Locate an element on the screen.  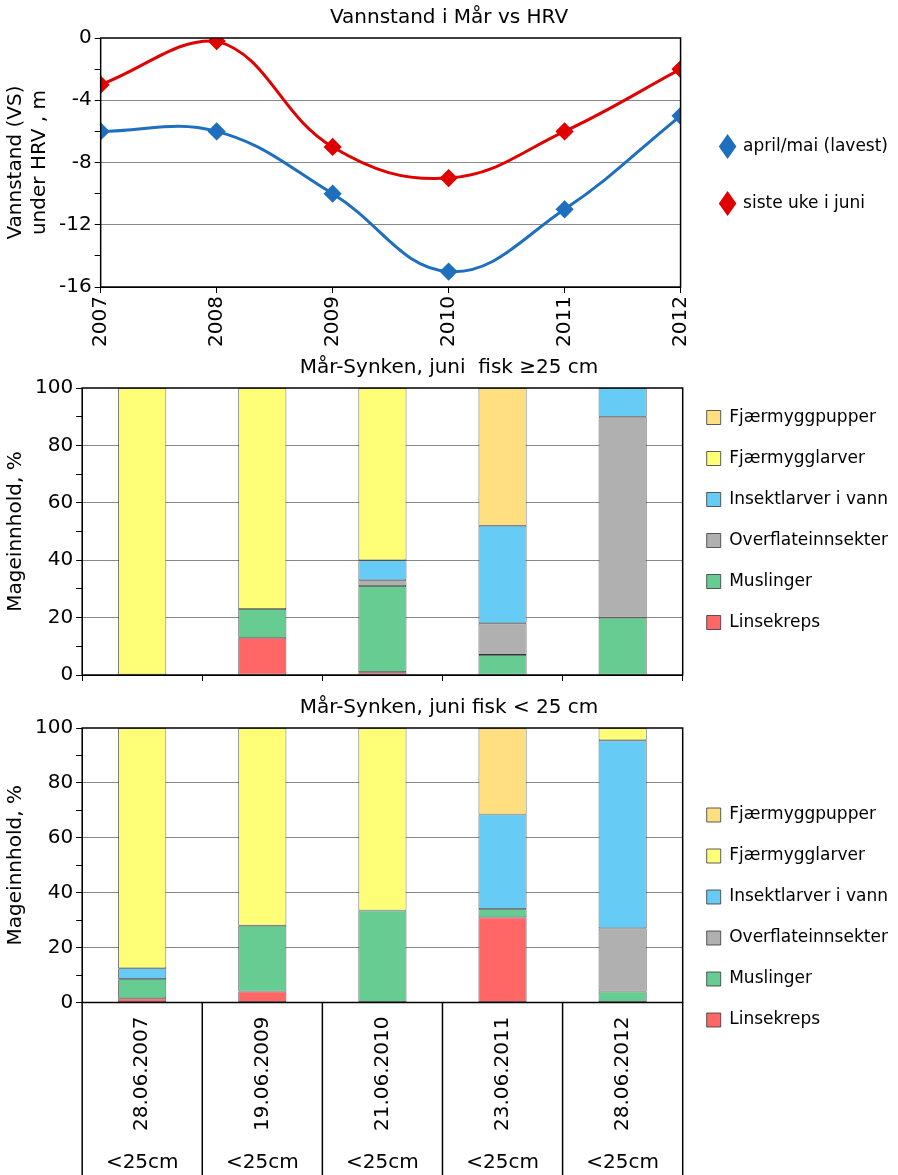
x-tick-label: 23.06.2011 is located at coordinates (500, 1073).